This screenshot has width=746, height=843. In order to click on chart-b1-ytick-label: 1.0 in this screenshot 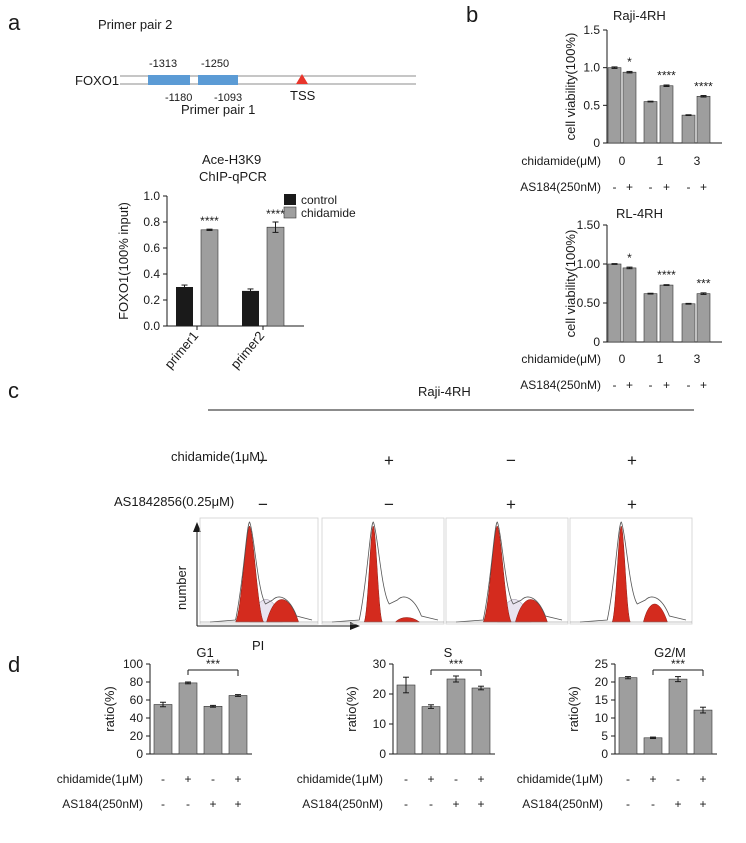, I will do `click(591, 68)`.